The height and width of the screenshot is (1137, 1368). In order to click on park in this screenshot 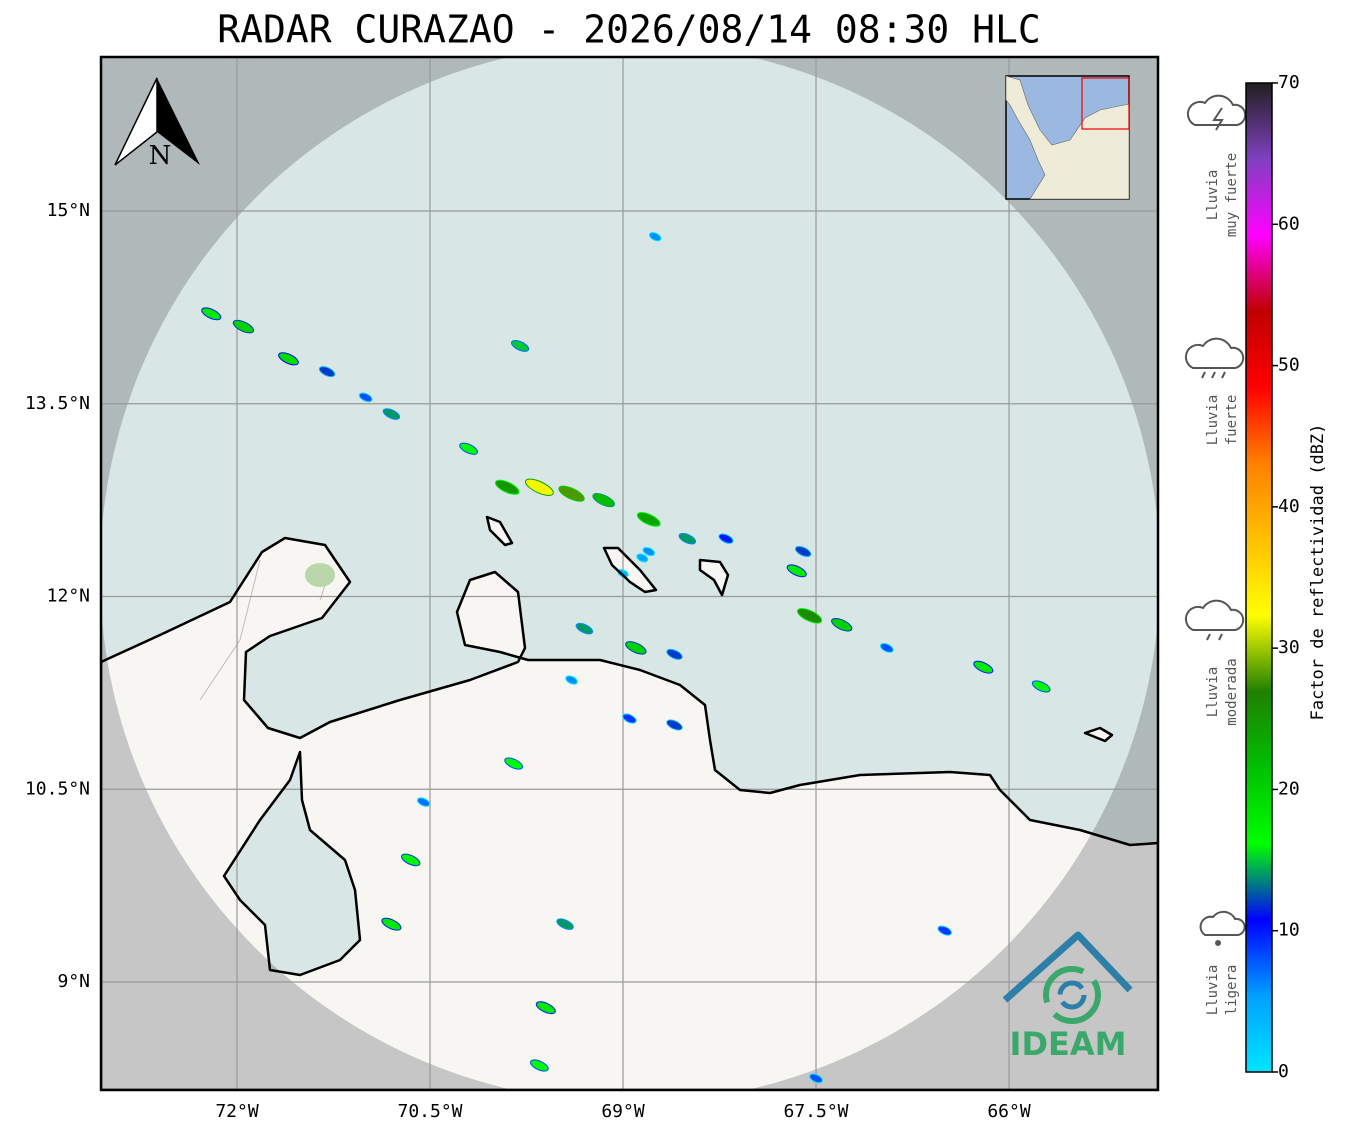, I will do `click(320, 575)`.